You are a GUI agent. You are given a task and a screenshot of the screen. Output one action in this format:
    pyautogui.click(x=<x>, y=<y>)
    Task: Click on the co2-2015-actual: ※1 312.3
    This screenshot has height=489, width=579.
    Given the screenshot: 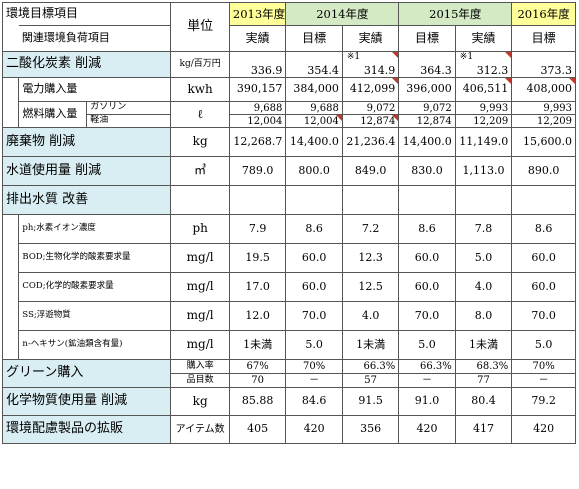 What is the action you would take?
    pyautogui.click(x=483, y=64)
    